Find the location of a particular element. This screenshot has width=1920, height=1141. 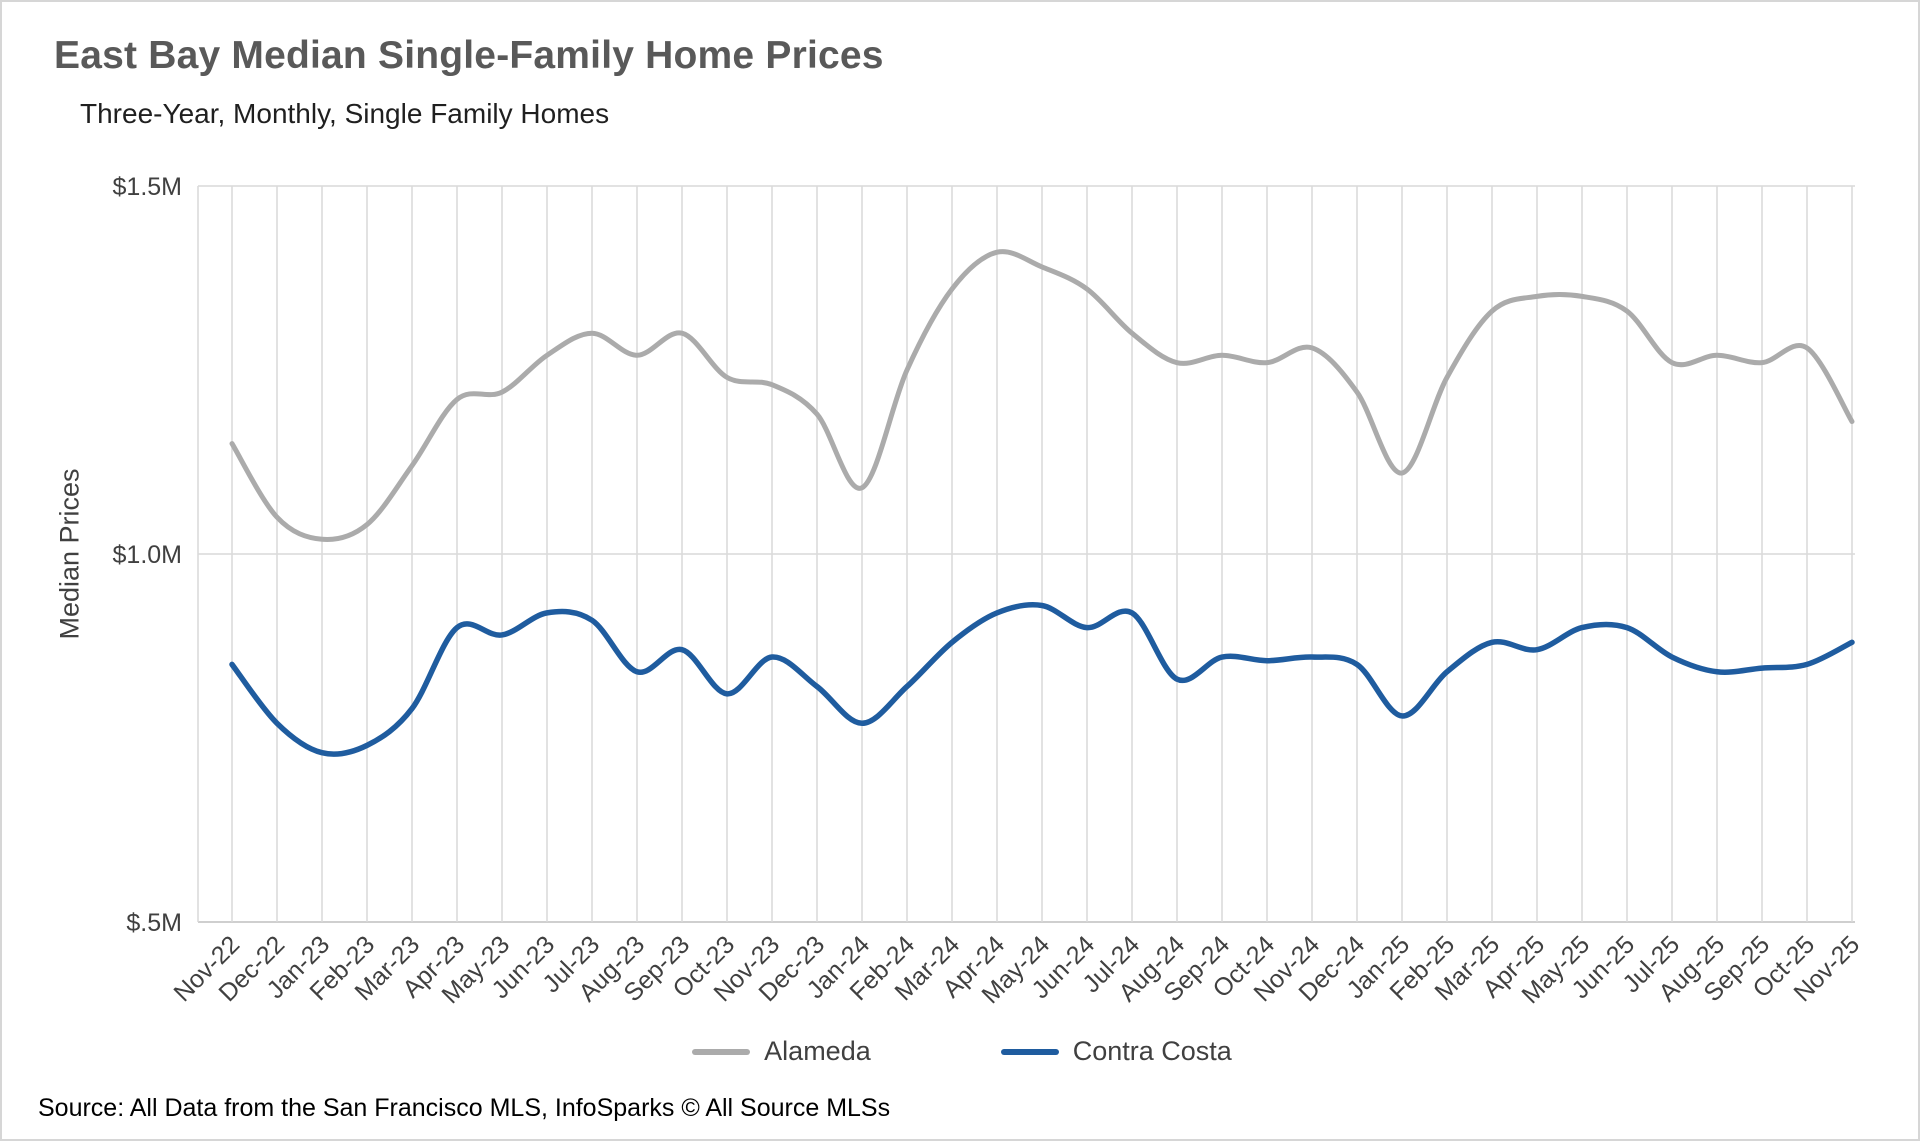

contra-costa-line-swatch-icon is located at coordinates (1029, 1051).